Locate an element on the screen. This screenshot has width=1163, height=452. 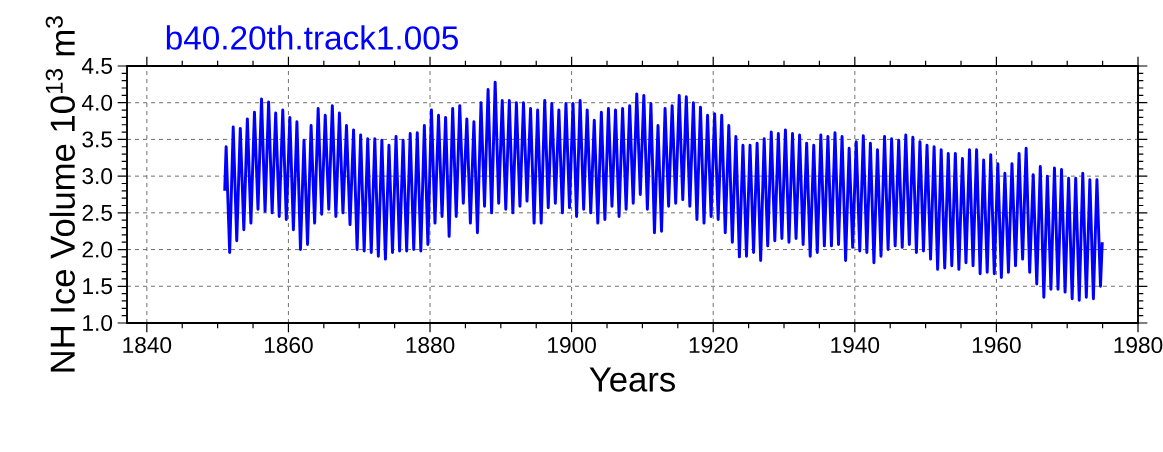
y-axis-title: NH Ice Volume 10$^{13}$ m$^{3}$ is located at coordinates (60, 194).